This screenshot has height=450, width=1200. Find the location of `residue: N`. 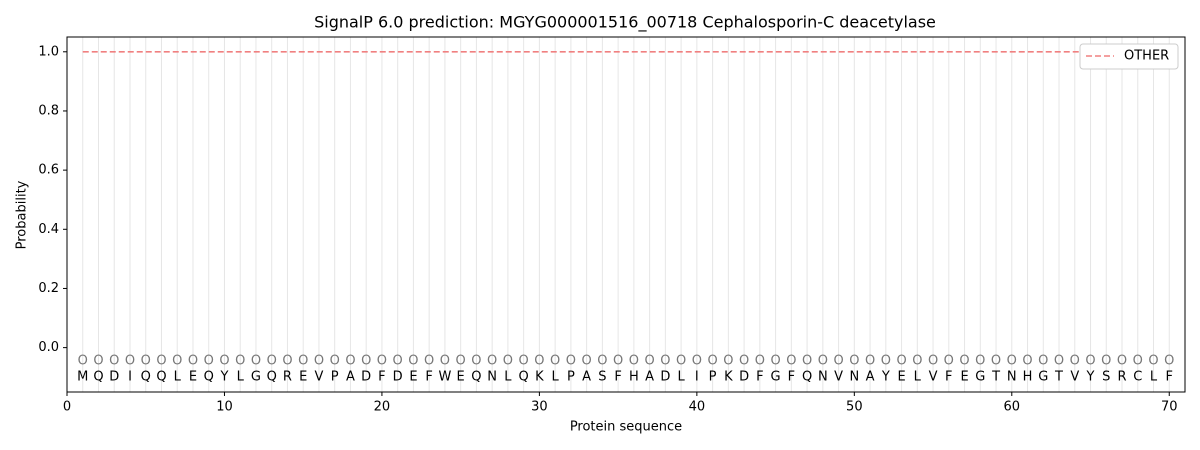

residue: N is located at coordinates (823, 377).